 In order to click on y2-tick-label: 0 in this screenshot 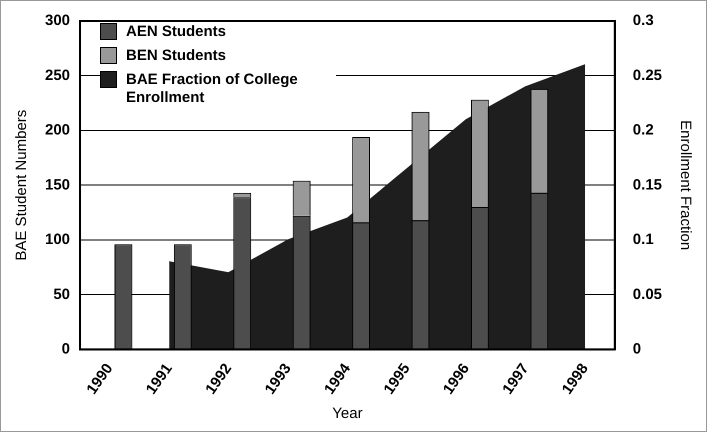, I will do `click(637, 349)`.